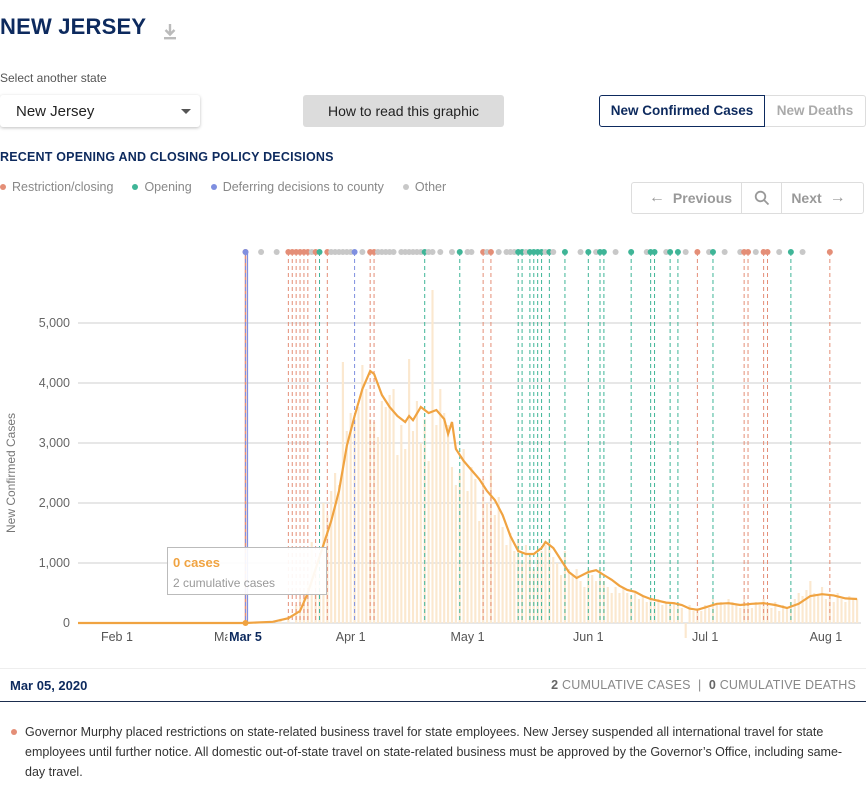  What do you see at coordinates (787, 685) in the screenshot?
I see `cumulative-deaths-label: CUMULATIVE DEATHS` at bounding box center [787, 685].